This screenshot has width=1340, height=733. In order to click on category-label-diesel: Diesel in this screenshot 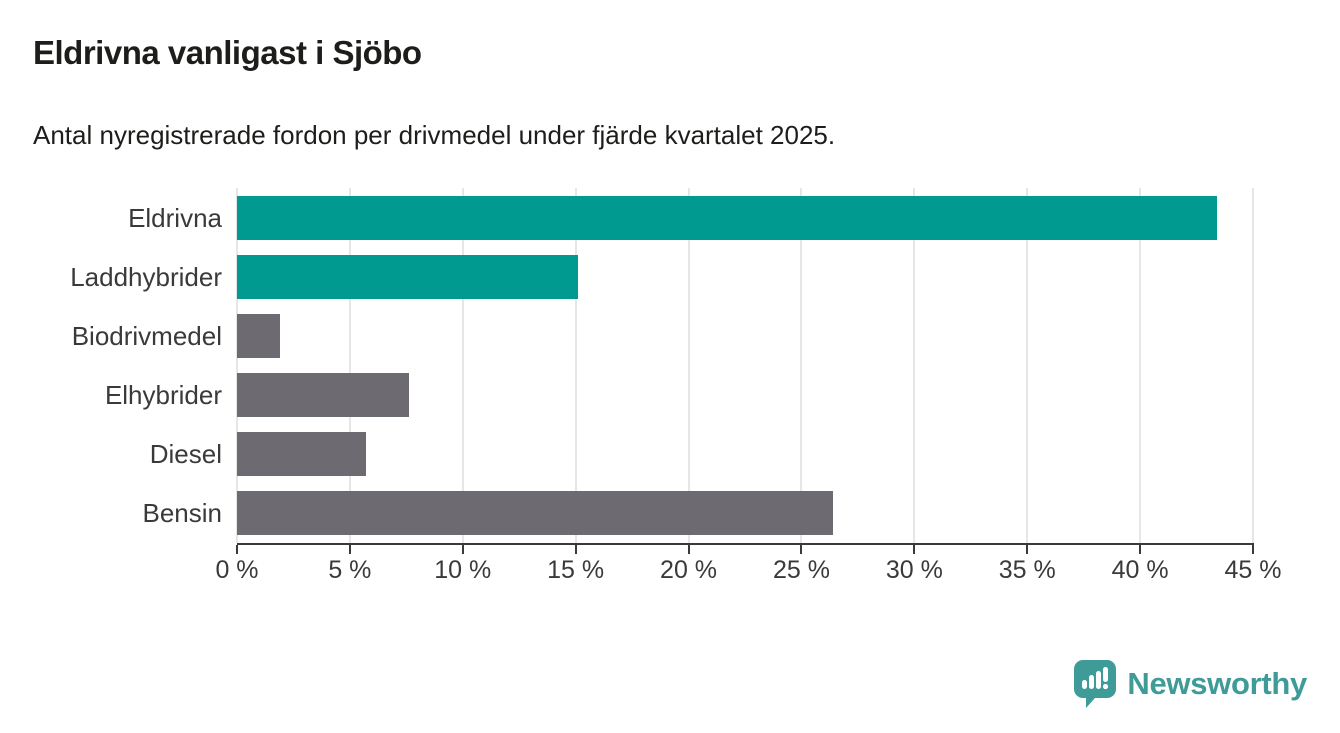, I will do `click(185, 454)`.